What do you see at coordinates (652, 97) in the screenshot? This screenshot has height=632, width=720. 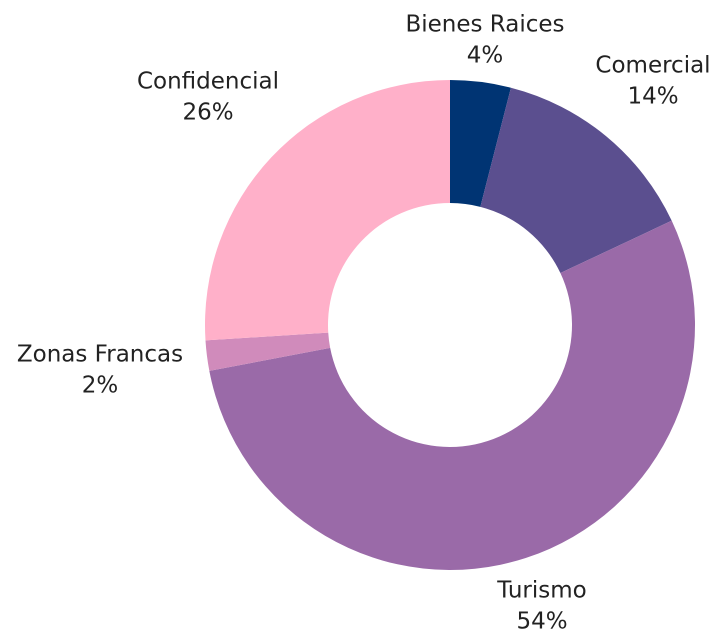 I see `slice-value: 14%` at bounding box center [652, 97].